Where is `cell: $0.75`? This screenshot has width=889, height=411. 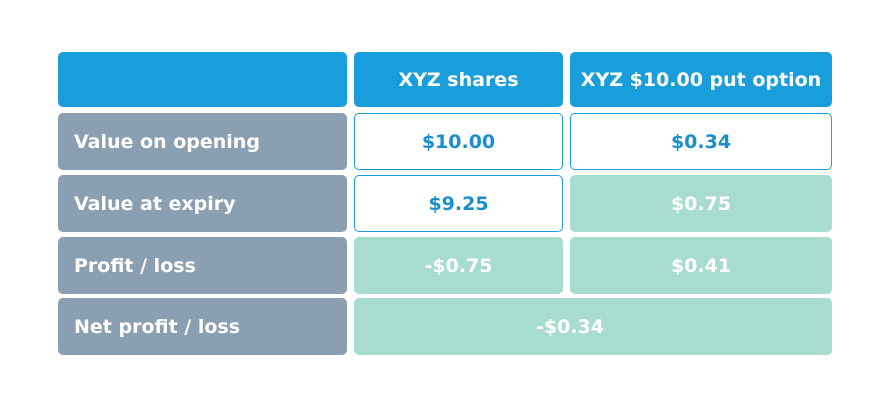 cell: $0.75 is located at coordinates (701, 203).